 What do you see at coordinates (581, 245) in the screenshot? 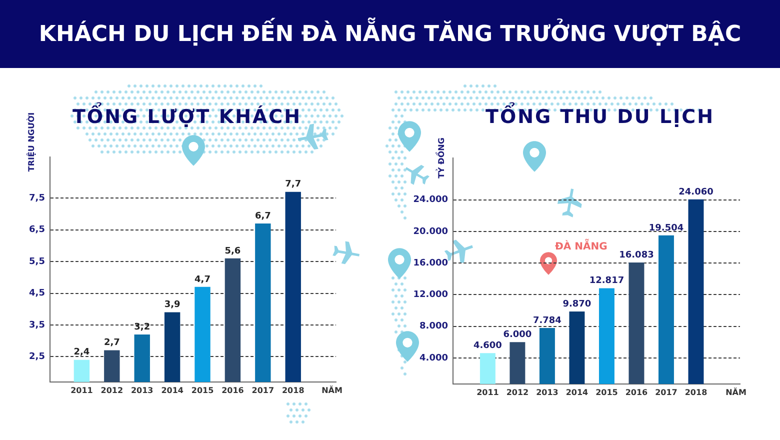
I see `annotation: ĐÀ NẴNG` at bounding box center [581, 245].